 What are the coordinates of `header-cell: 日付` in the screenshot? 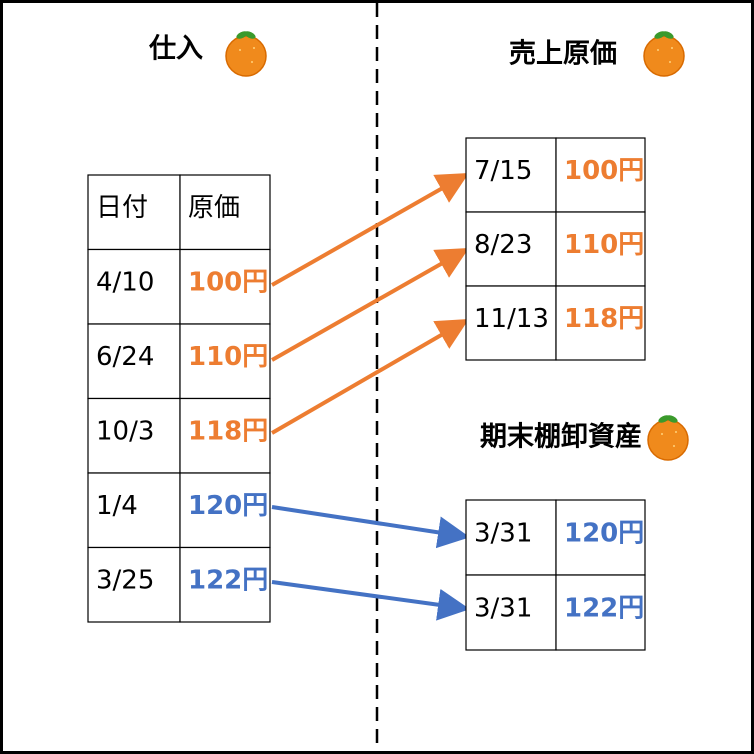 It's located at (122, 208).